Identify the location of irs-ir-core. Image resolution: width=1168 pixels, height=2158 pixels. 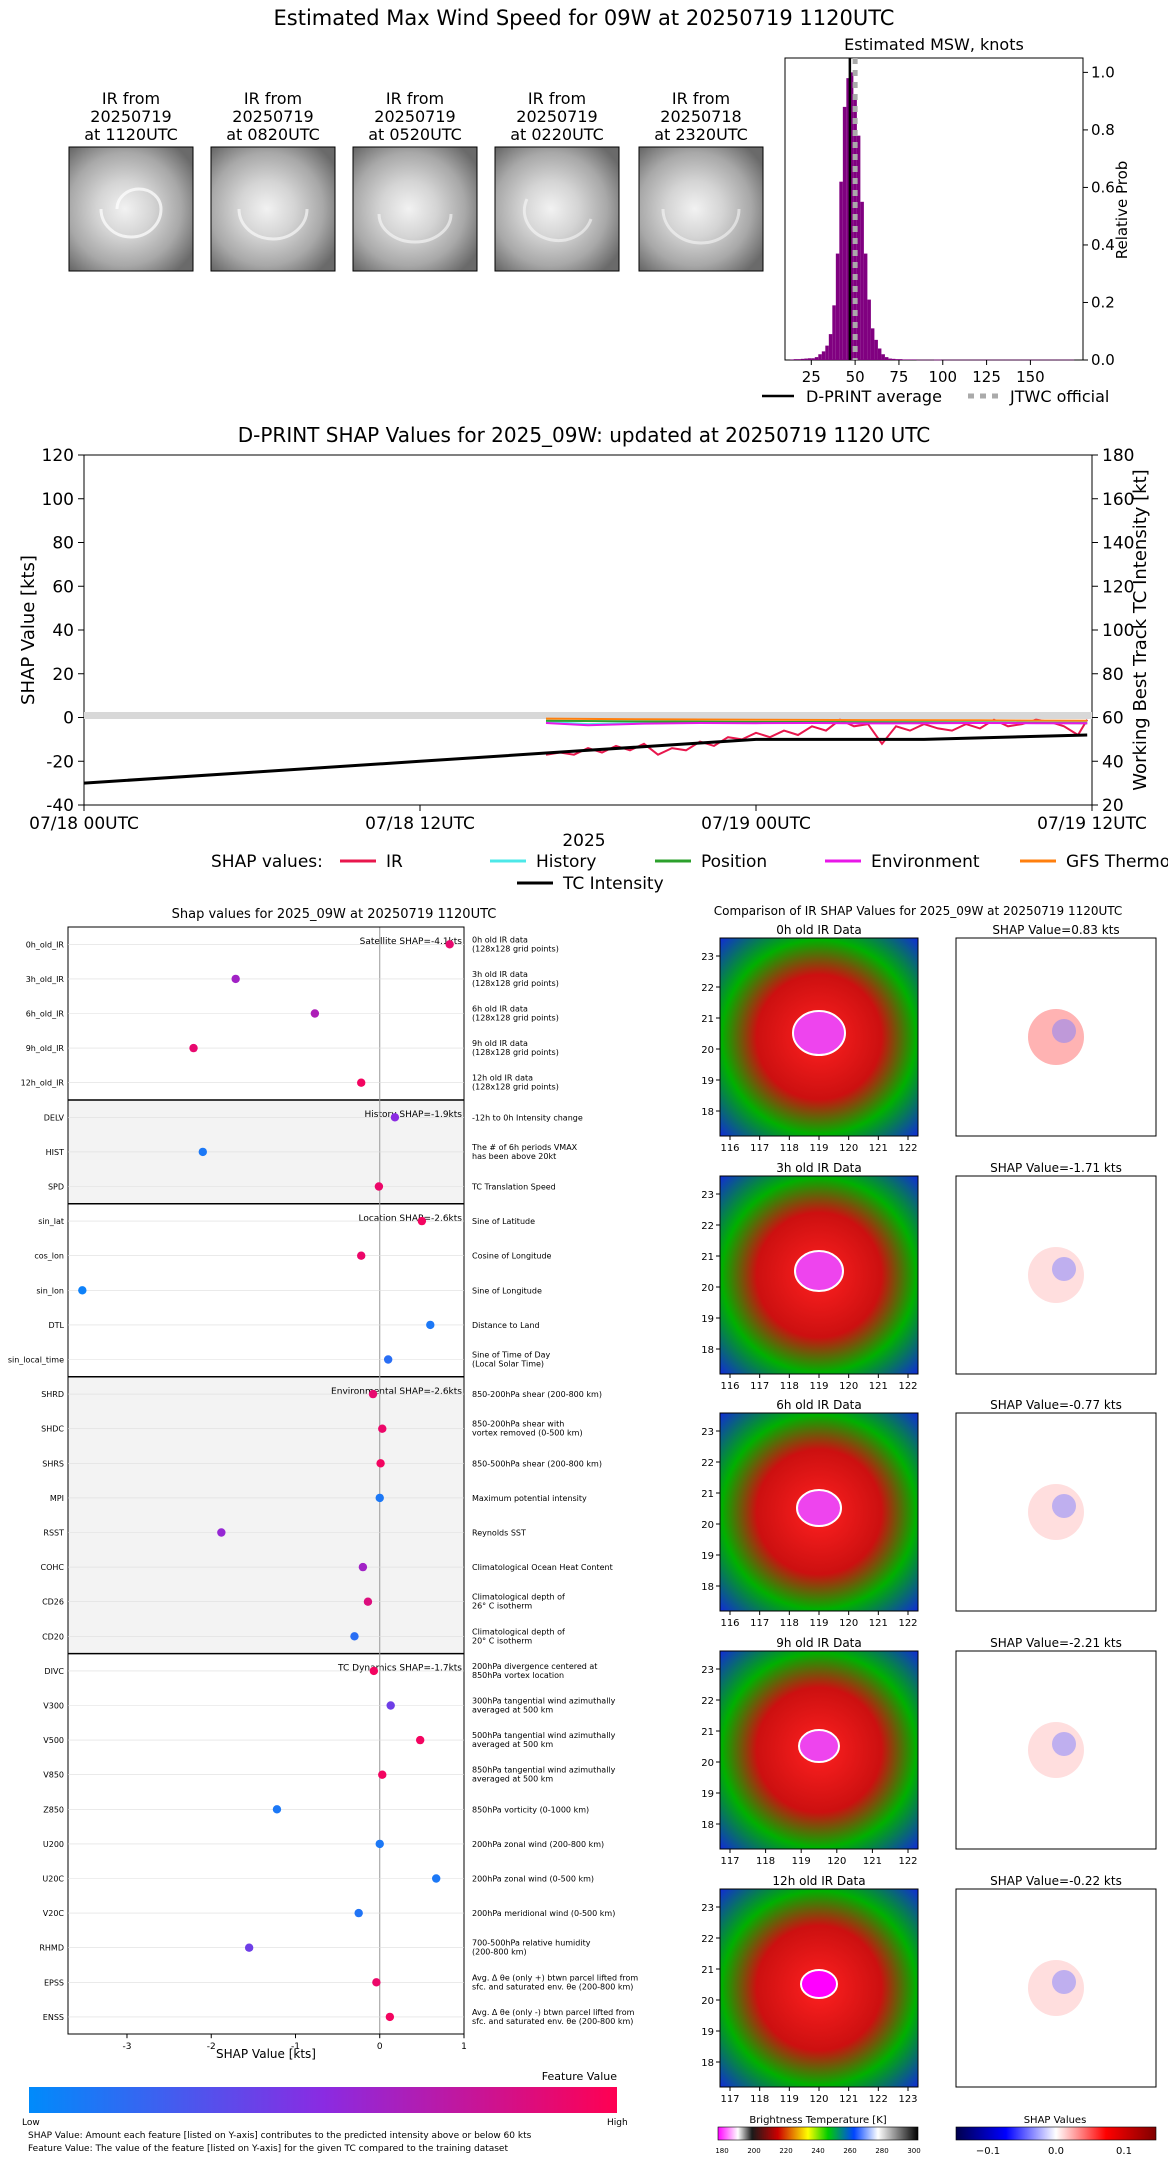
(819, 1033).